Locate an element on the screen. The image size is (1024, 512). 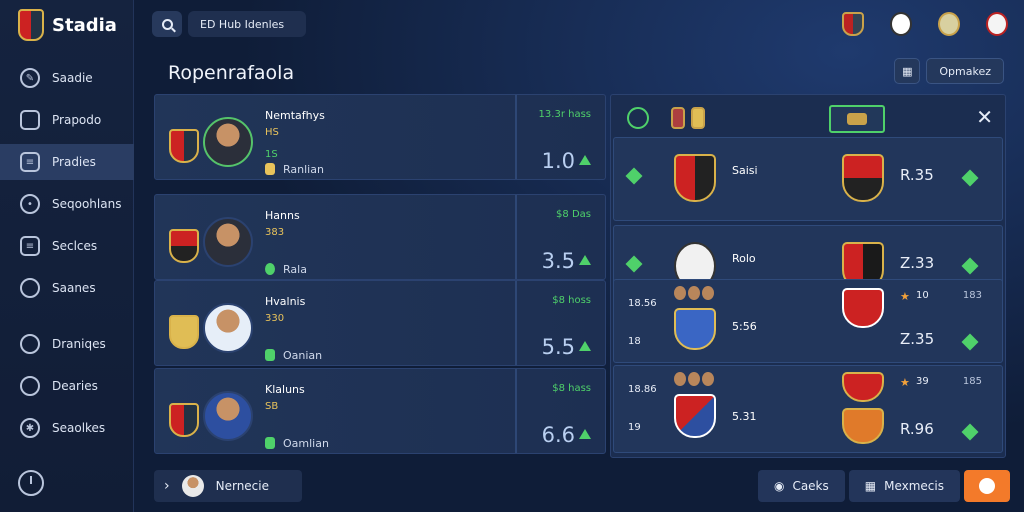
brand: Stadia is located at coordinates (66, 25).